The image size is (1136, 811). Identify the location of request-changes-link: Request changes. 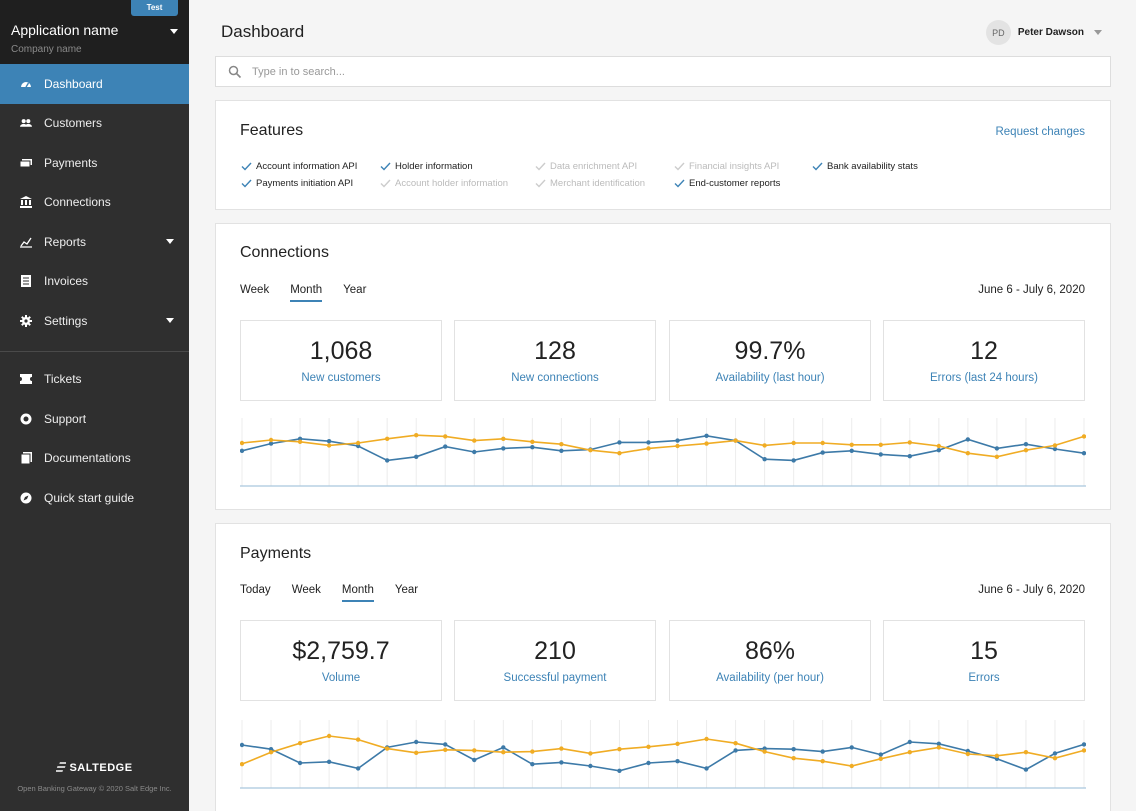
(1040, 132).